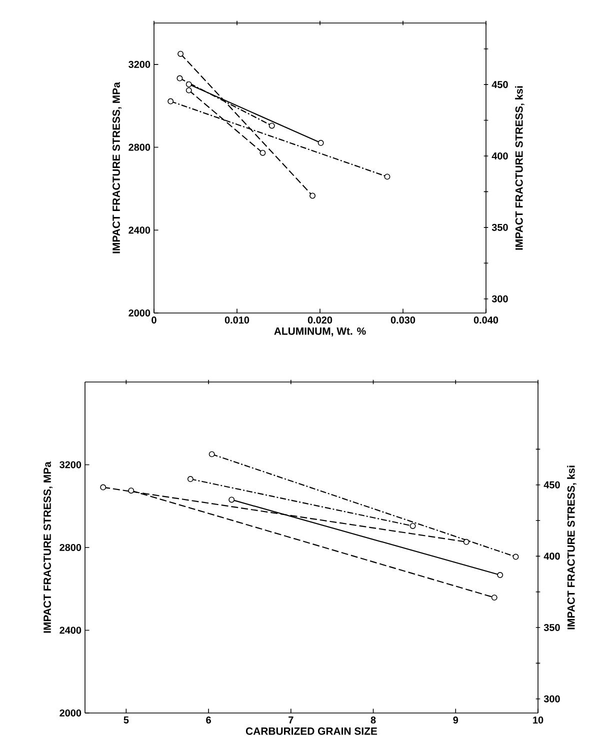  Describe the element at coordinates (538, 720) in the screenshot. I see `x-tick-label: 10` at that location.